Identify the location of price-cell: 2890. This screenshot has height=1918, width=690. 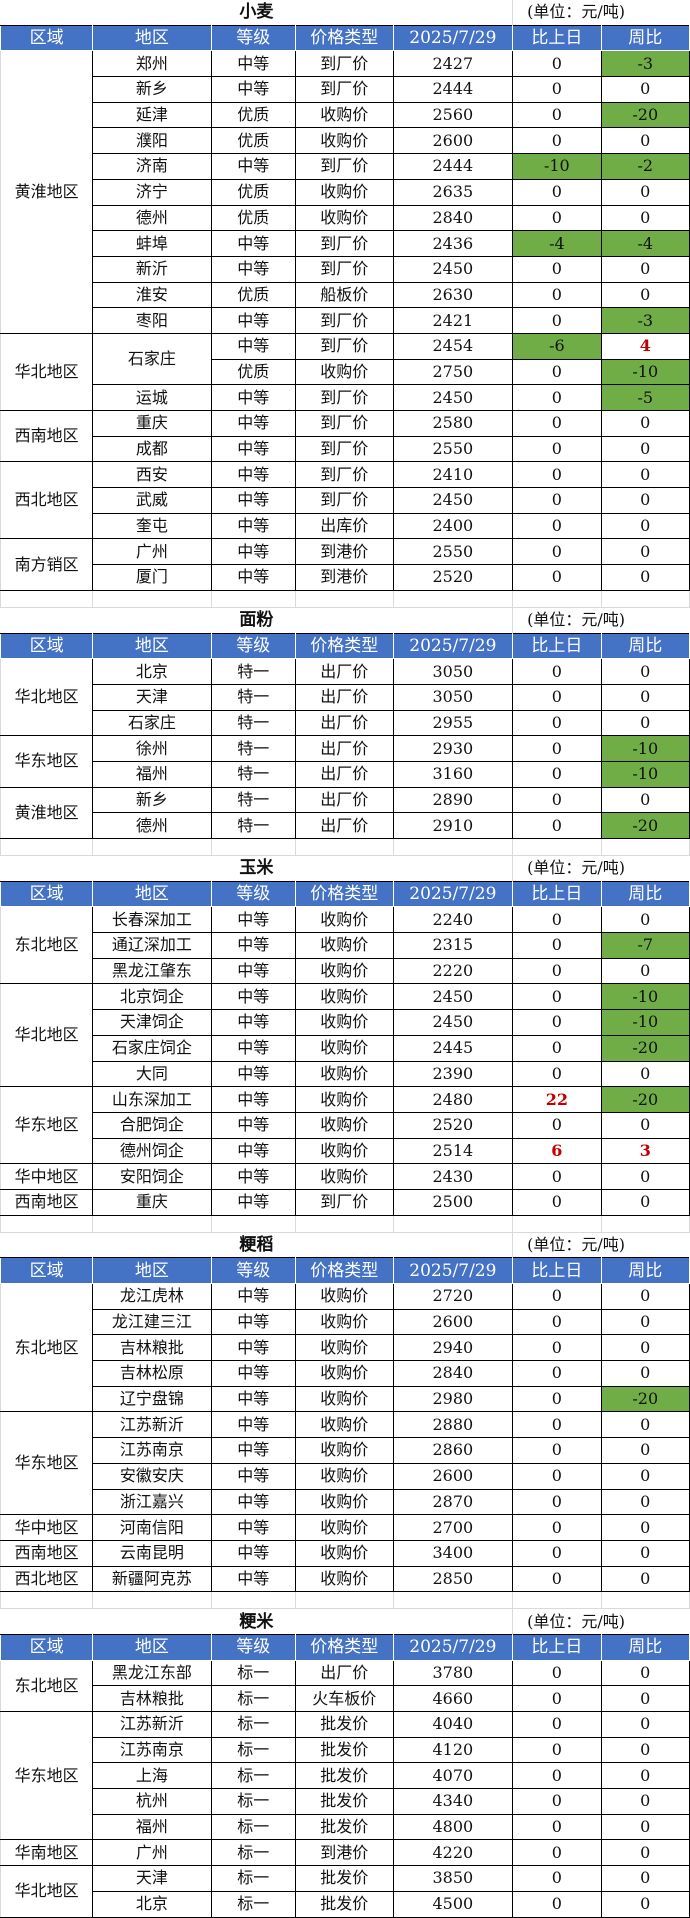
(453, 800).